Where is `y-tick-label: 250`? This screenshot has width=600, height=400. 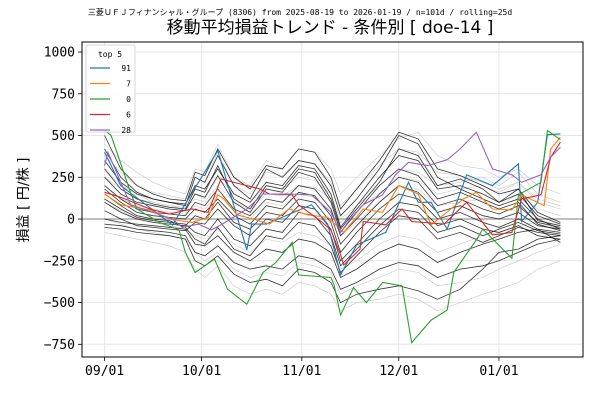
y-tick-label: 250 is located at coordinates (63, 178).